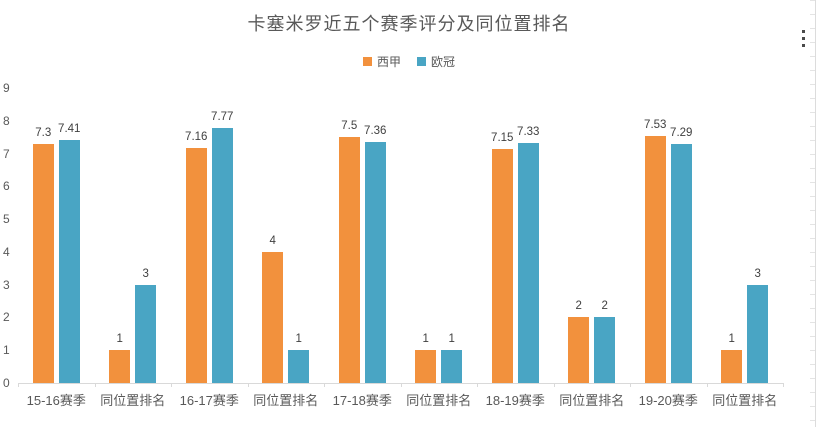 The image size is (818, 427). What do you see at coordinates (56, 400) in the screenshot?
I see `x-axis-category-label: 15-16赛季` at bounding box center [56, 400].